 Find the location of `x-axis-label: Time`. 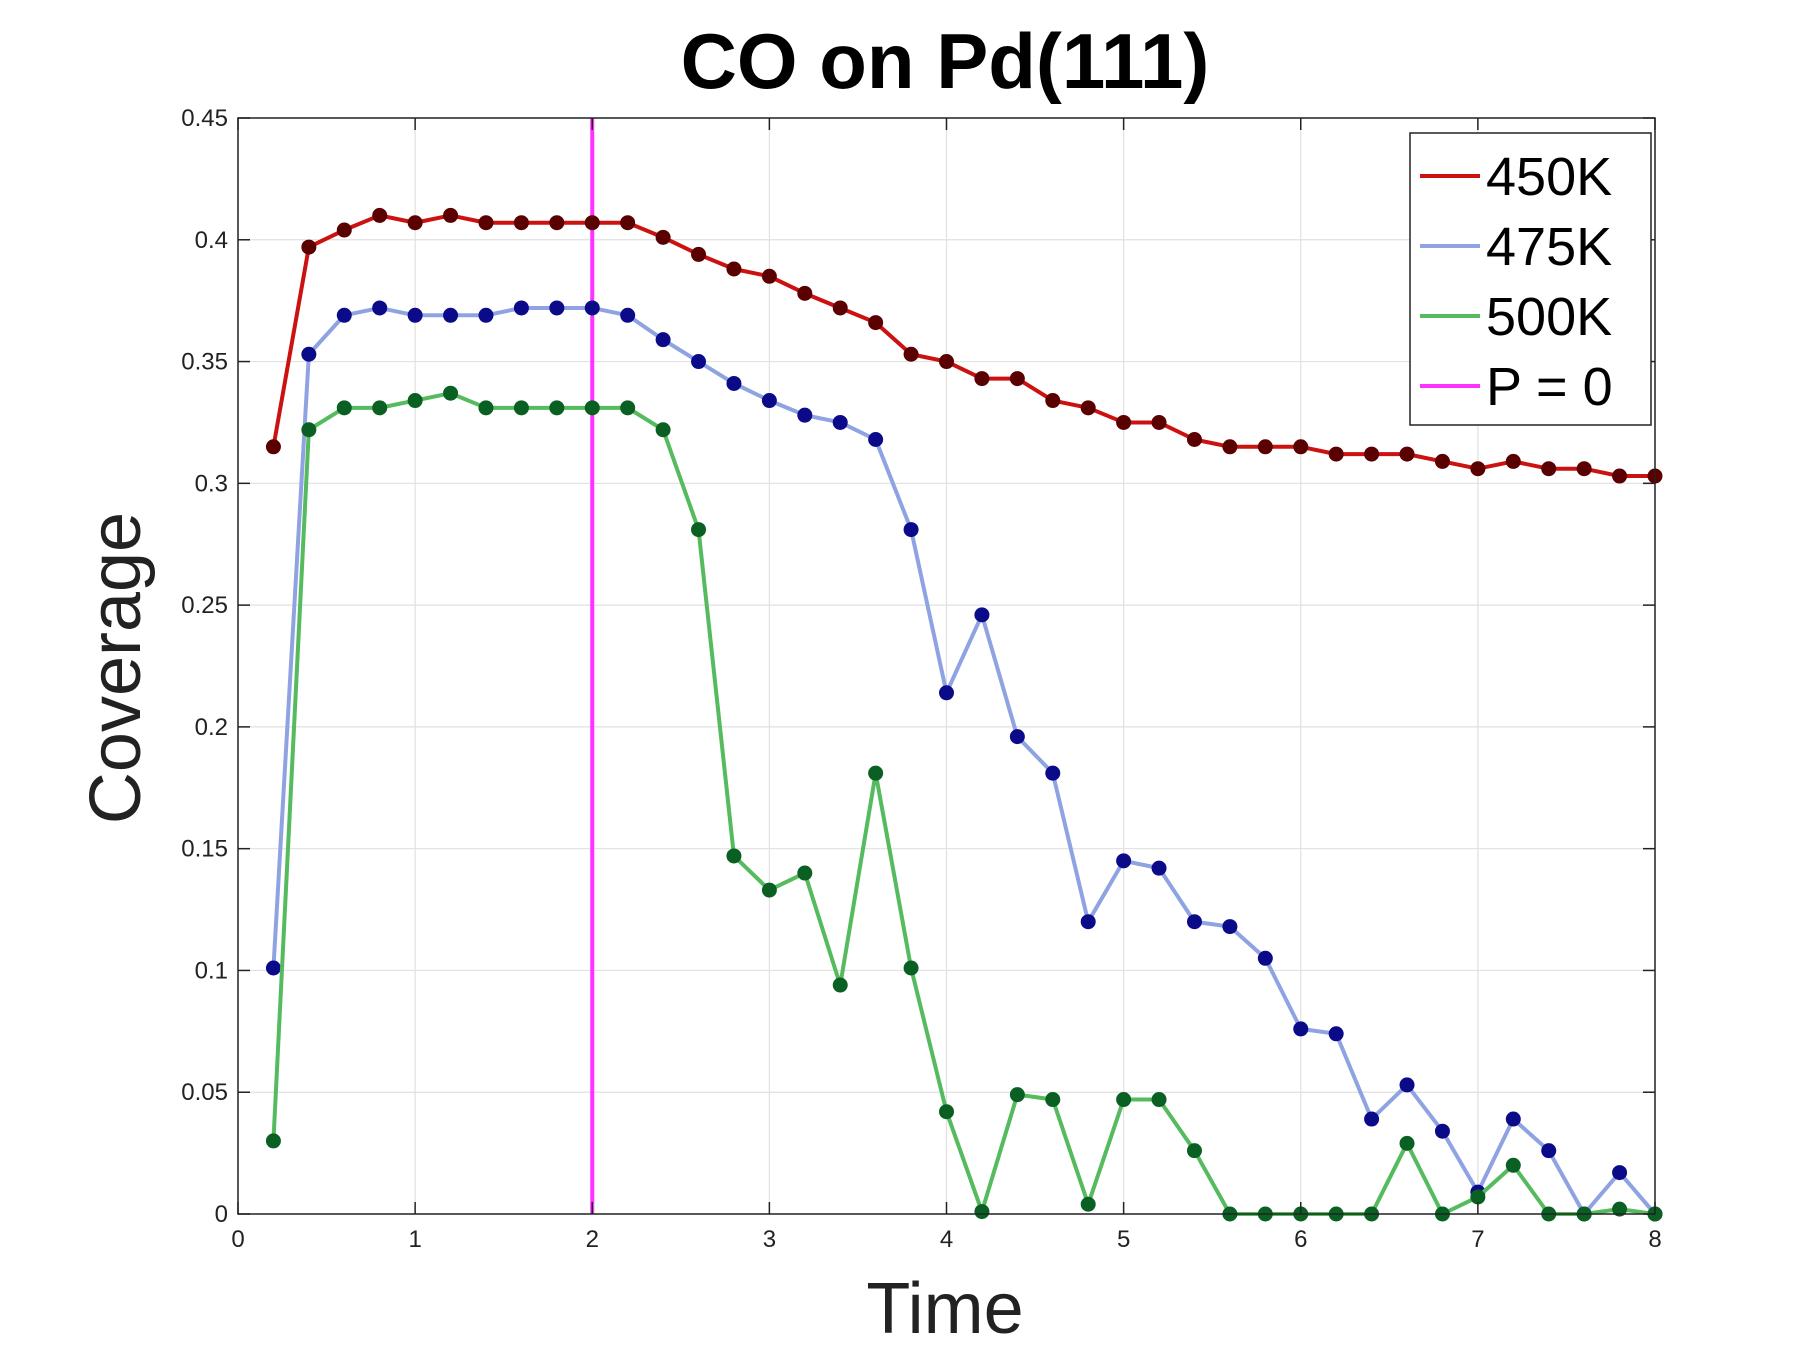

x-axis-label: Time is located at coordinates (944, 1307).